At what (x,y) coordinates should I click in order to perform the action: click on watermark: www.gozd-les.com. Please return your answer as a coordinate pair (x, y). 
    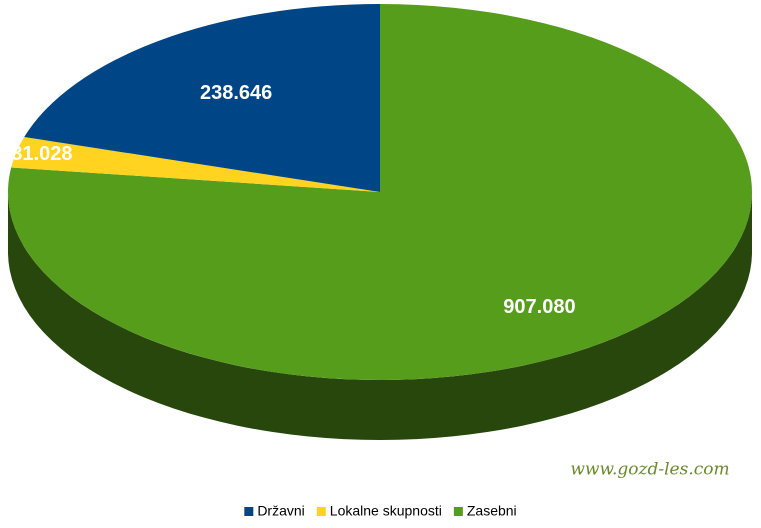
    Looking at the image, I should click on (649, 470).